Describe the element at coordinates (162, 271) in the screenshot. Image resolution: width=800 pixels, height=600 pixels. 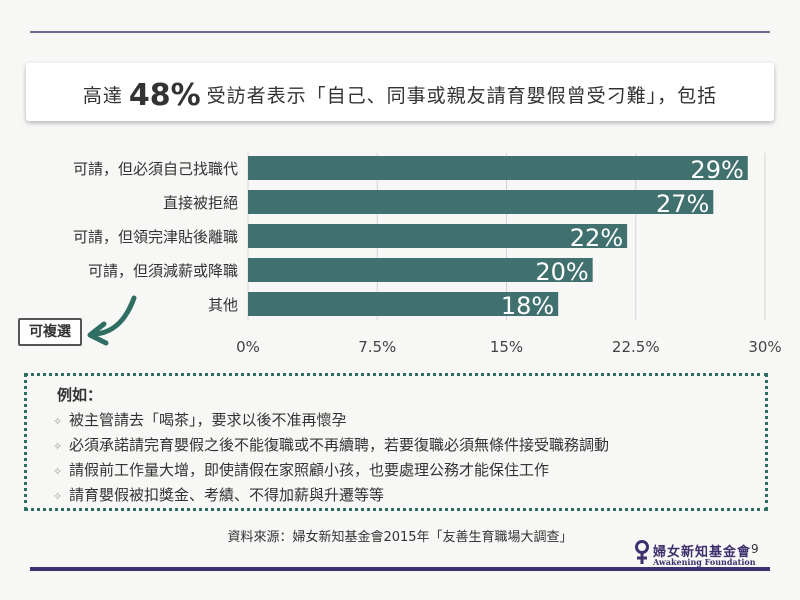
I see `category-label: 可請，但須減薪或降職` at that location.